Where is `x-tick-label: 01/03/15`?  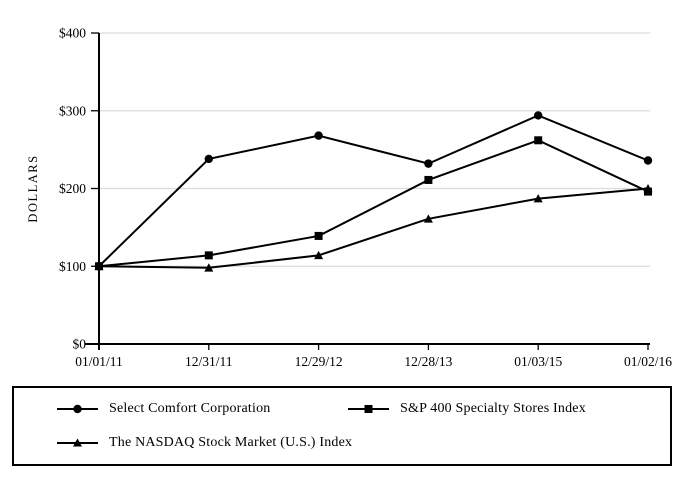 x-tick-label: 01/03/15 is located at coordinates (538, 361).